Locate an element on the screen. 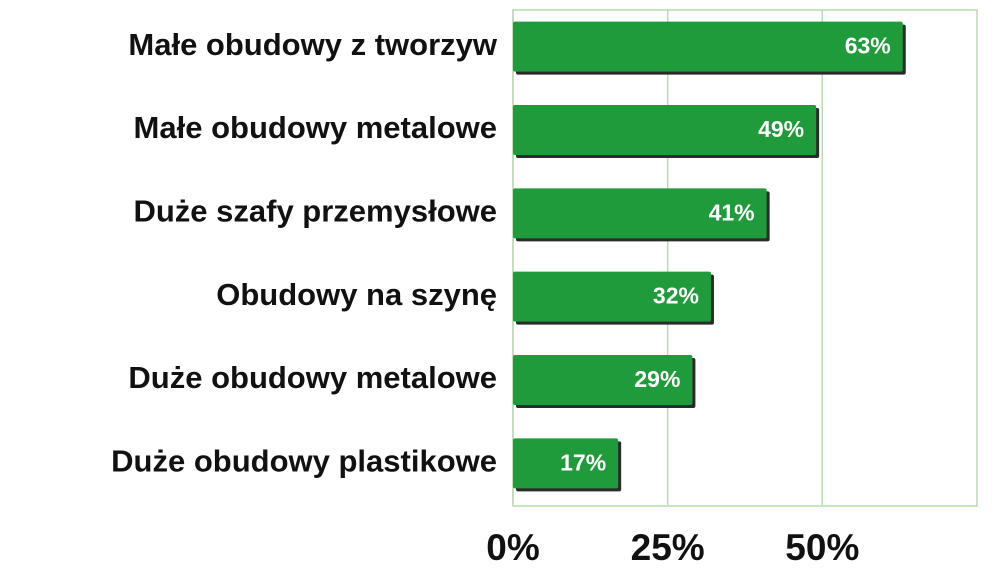  category-label: Duże obudowy metalowe is located at coordinates (312, 377).